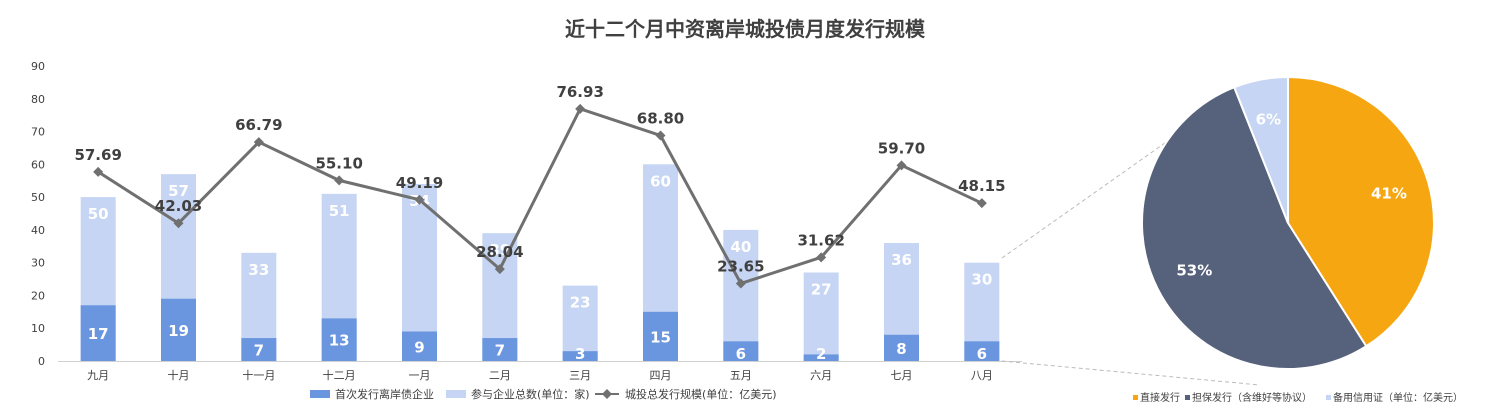 The height and width of the screenshot is (414, 1511). I want to click on pie-legend-label: 担保发行（含维好等协议）, so click(1252, 397).